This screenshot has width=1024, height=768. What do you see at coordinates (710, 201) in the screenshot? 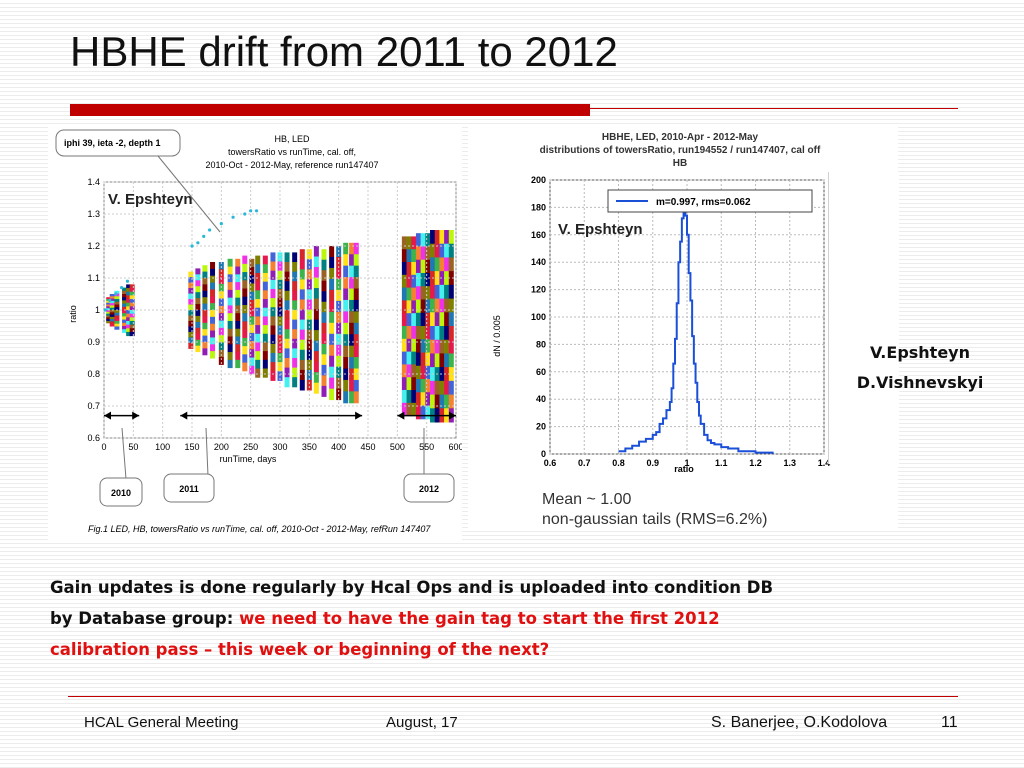
I see `chart2-legend-box` at bounding box center [710, 201].